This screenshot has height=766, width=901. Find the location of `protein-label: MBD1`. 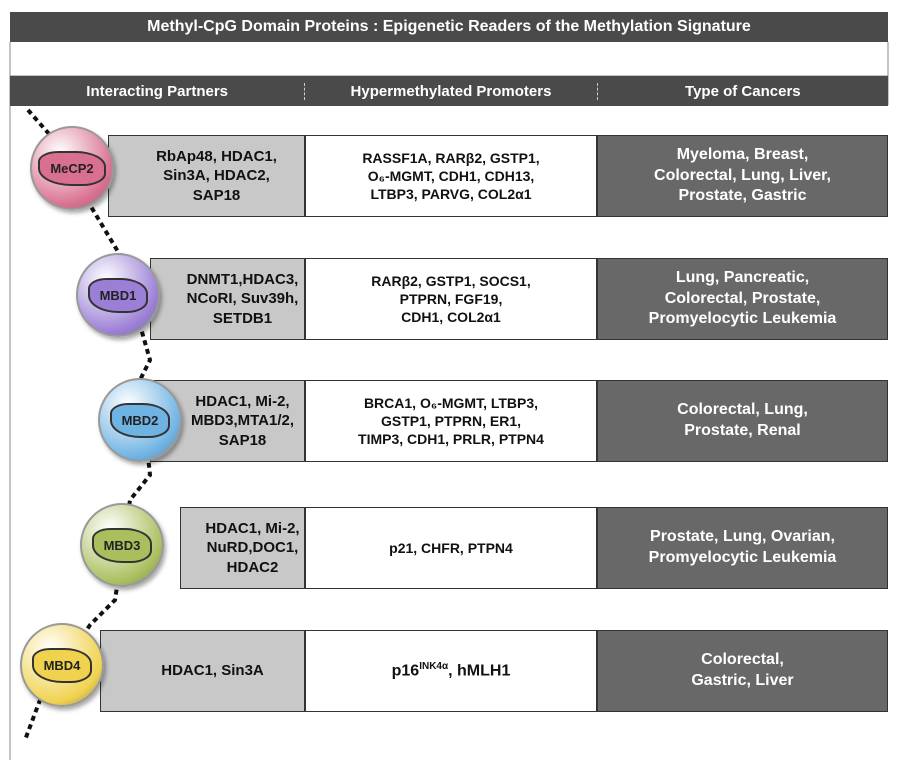

protein-label: MBD1 is located at coordinates (118, 295).